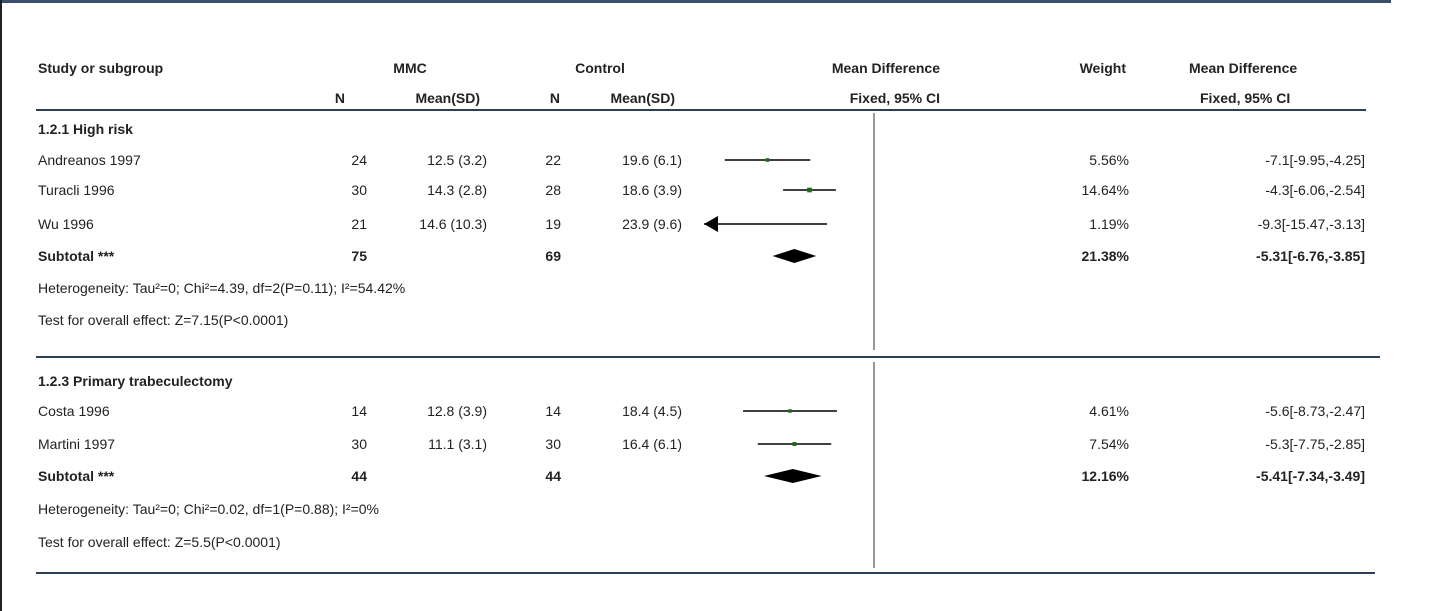  What do you see at coordinates (695, 1) in the screenshot?
I see `top-border` at bounding box center [695, 1].